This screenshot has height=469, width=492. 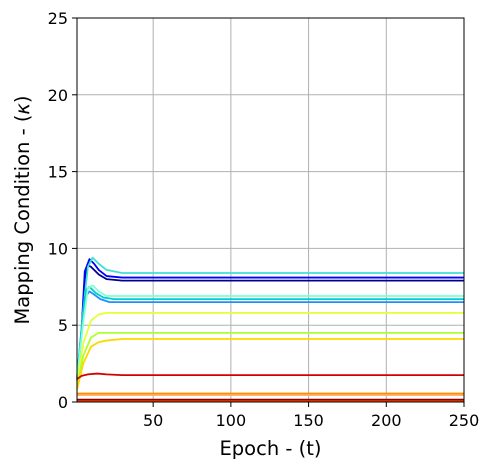 What do you see at coordinates (308, 420) in the screenshot?
I see `x-tick-label-2: 150` at bounding box center [308, 420].